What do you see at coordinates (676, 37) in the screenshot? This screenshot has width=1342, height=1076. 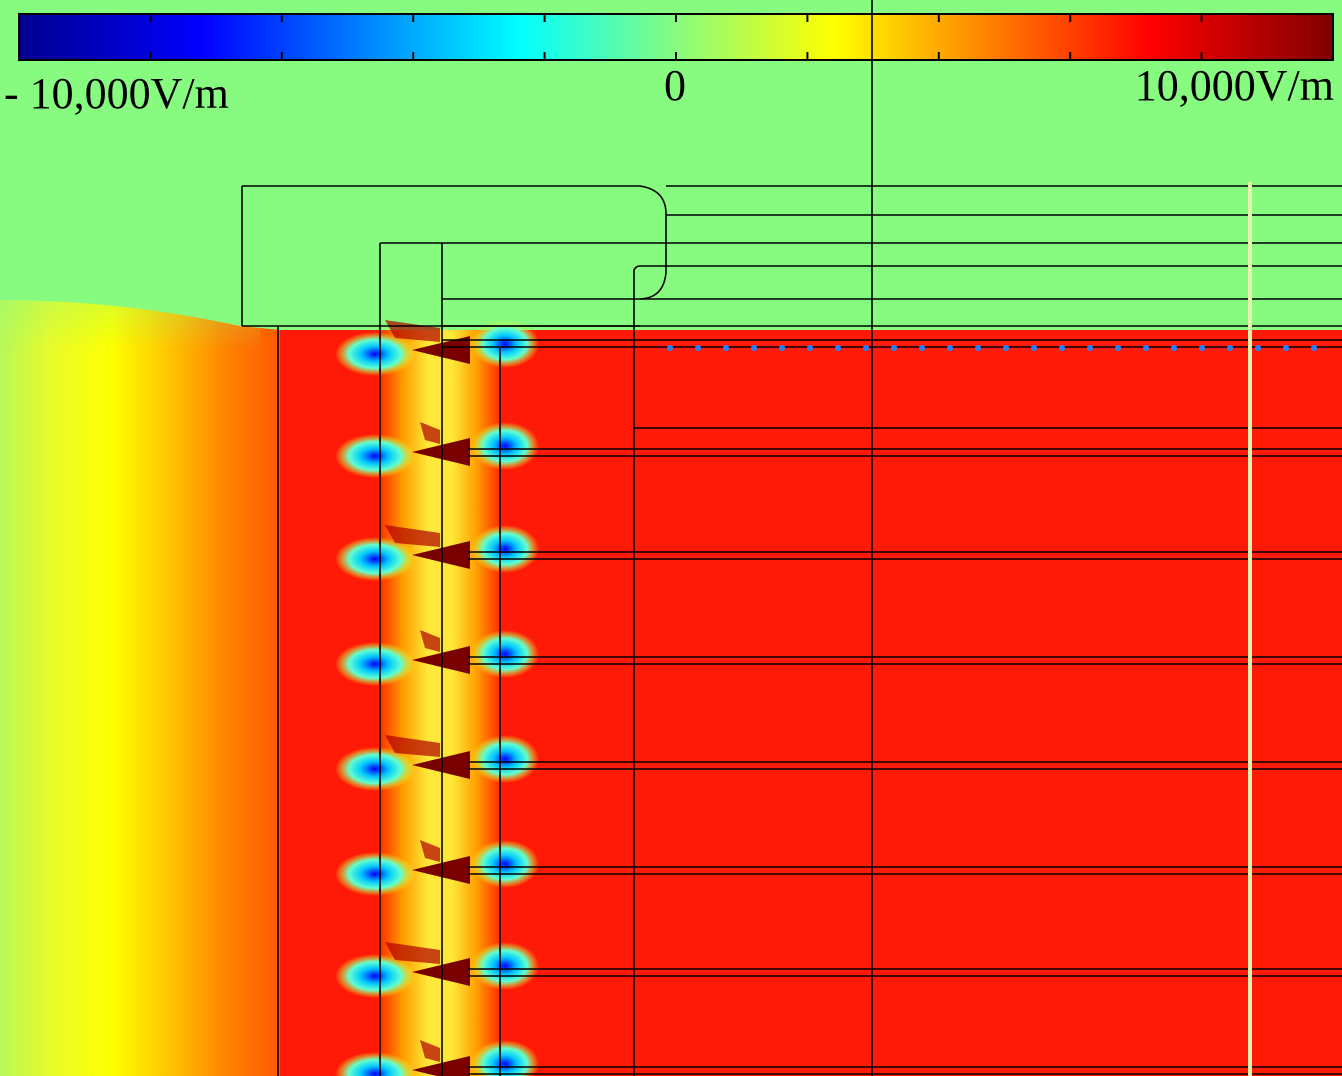 I see `colorbar-ticks` at bounding box center [676, 37].